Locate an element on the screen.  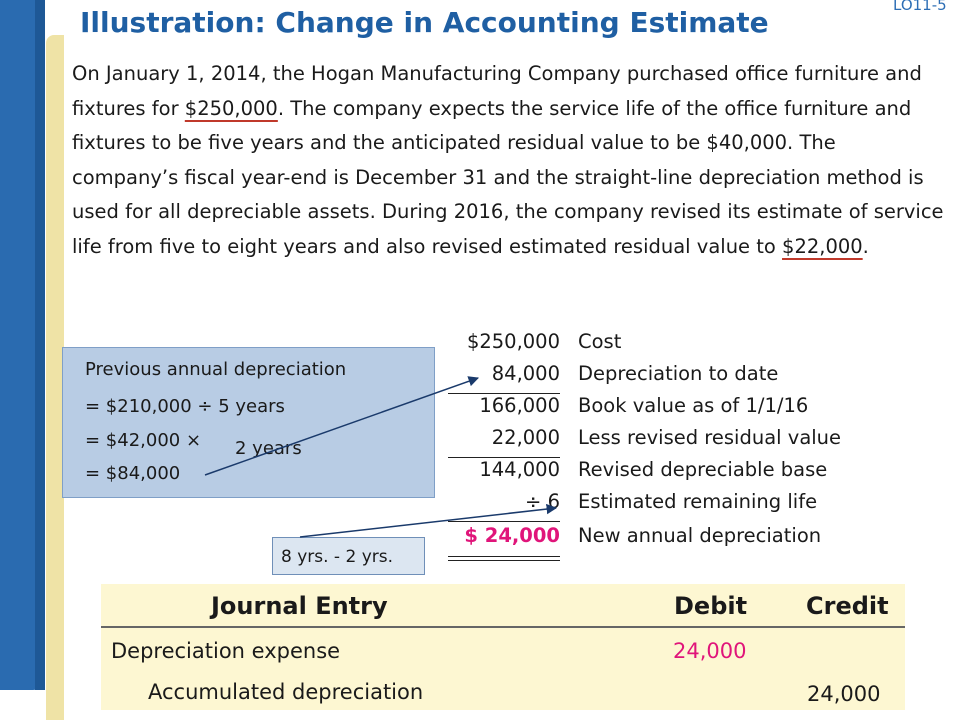
journal-header-separator is located at coordinates (503, 627).